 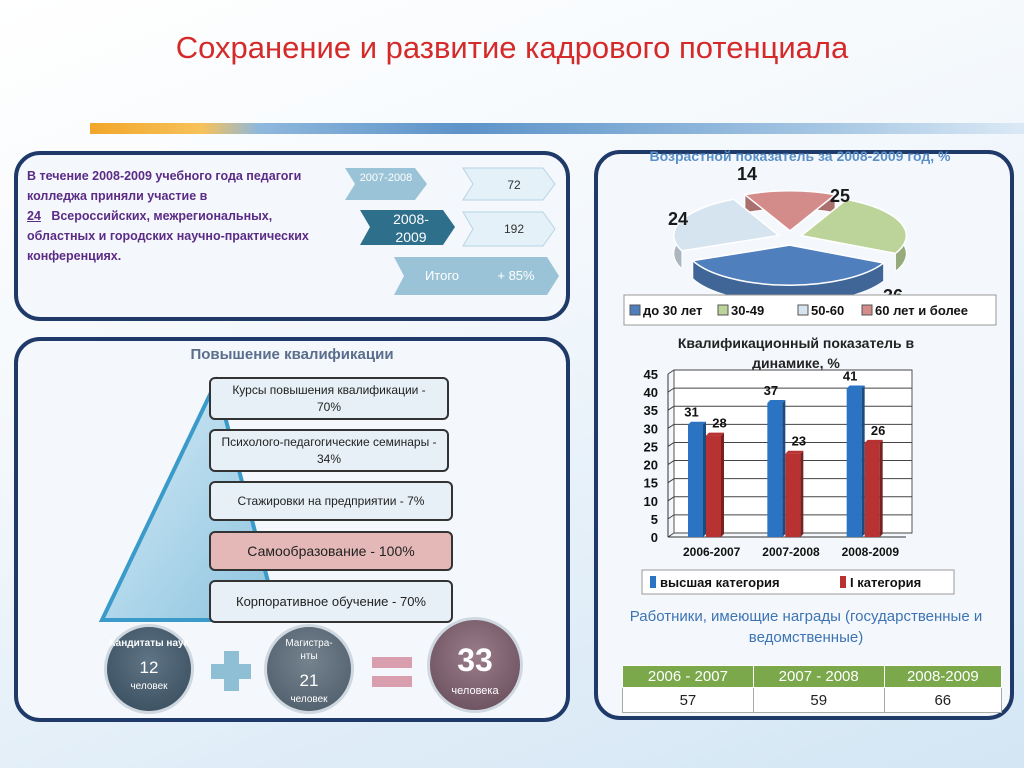 I want to click on awards-header-row: 2006 - 2007 2007 - 2008 2008-2009, so click(x=812, y=676).